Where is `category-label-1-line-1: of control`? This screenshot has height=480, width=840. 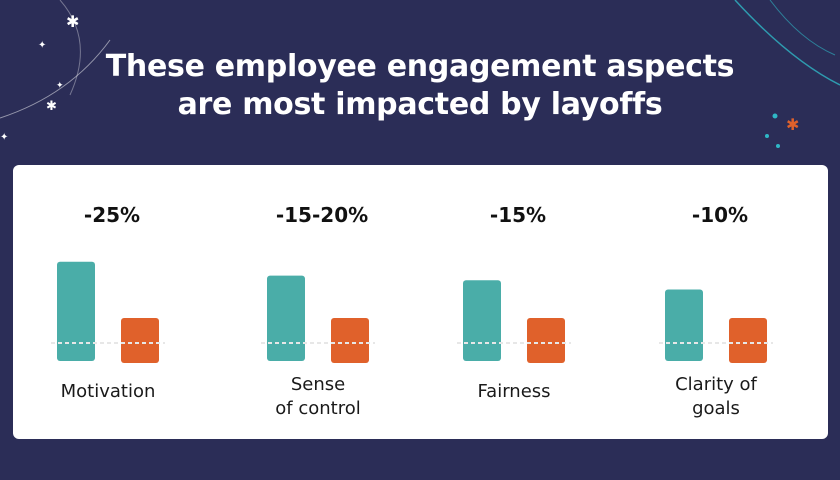
category-label-1-line-1: of control is located at coordinates (317, 408).